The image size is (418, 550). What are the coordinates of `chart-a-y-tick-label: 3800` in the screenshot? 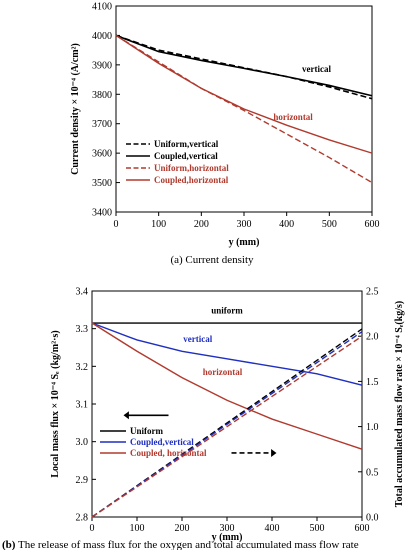 It's located at (102, 95).